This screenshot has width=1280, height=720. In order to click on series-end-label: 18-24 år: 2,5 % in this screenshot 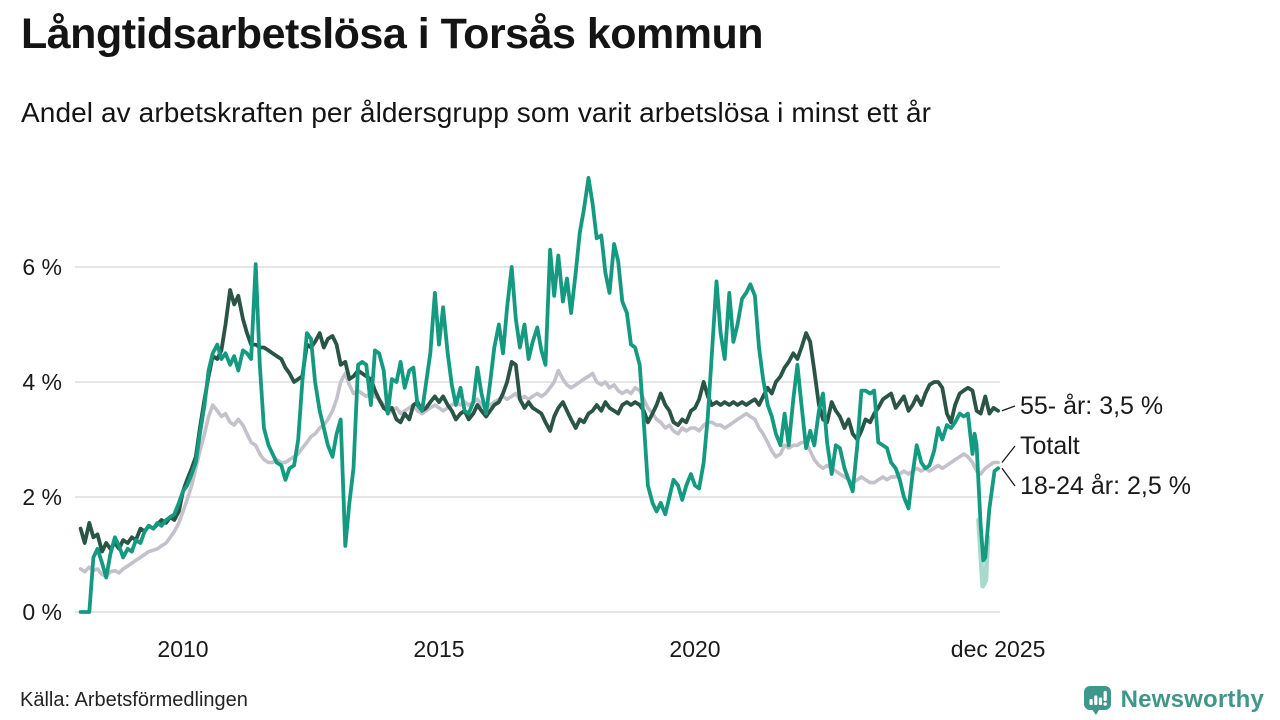, I will do `click(1105, 486)`.